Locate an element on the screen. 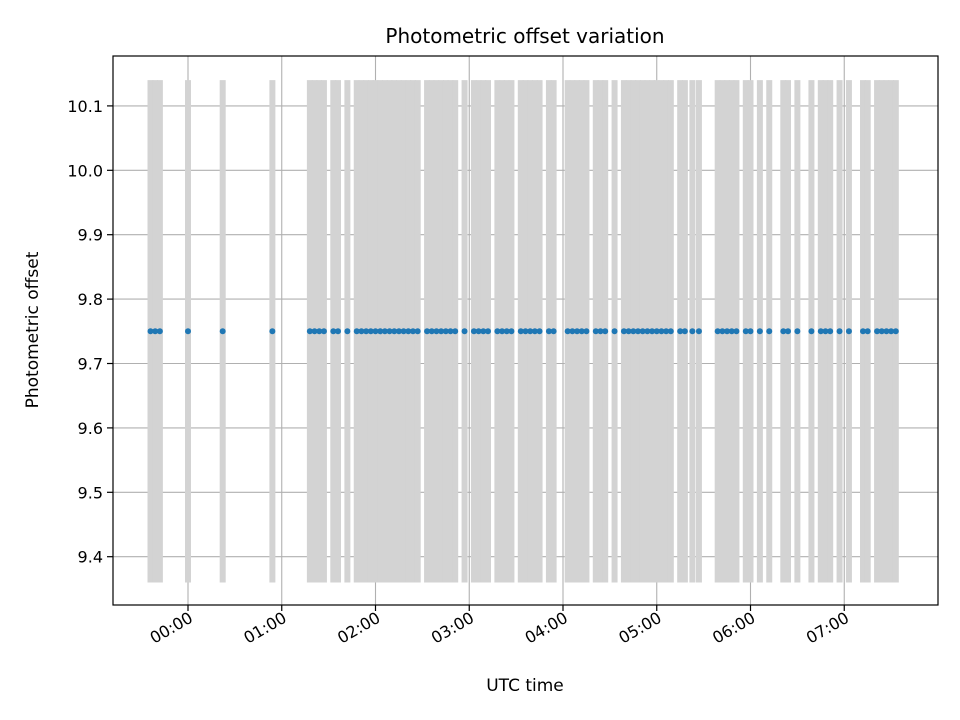 The image size is (960, 720). y-axis-ticks: 9.4 9.5 9.6 9.7 9.8 9.9 10.0 10.1 is located at coordinates (90, 332).